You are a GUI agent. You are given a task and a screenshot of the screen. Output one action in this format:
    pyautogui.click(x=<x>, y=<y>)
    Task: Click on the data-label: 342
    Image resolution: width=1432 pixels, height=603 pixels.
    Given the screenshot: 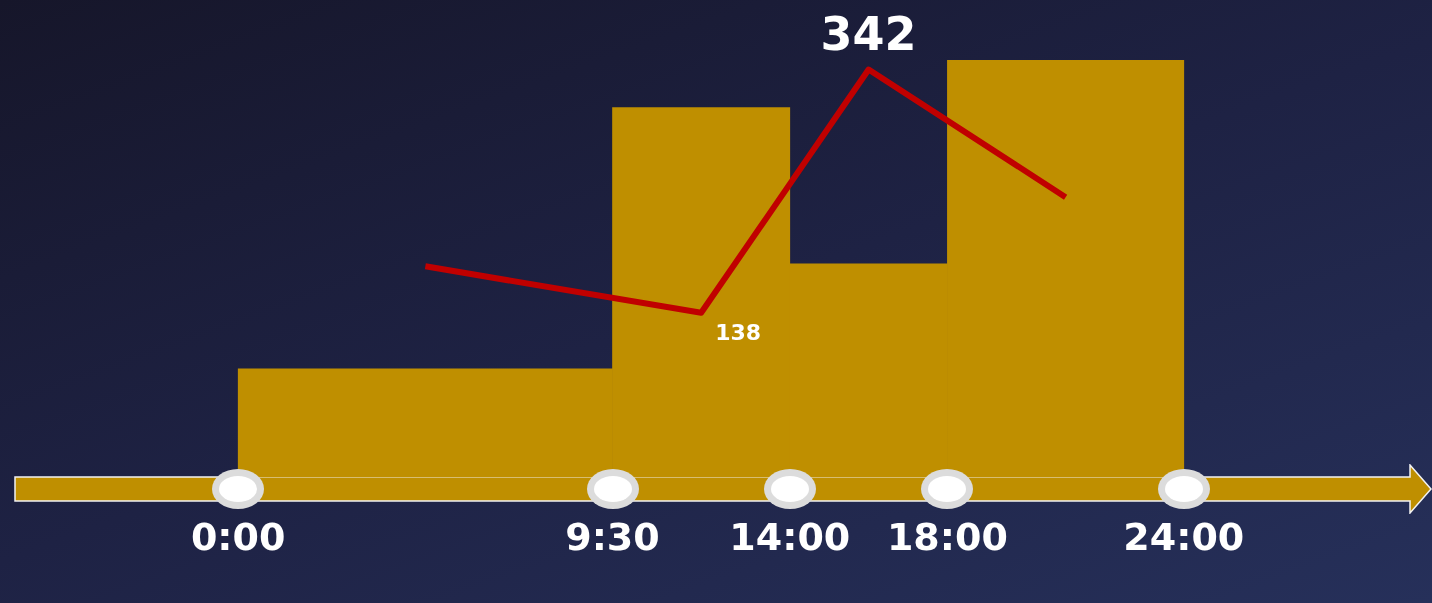 What is the action you would take?
    pyautogui.click(x=868, y=34)
    